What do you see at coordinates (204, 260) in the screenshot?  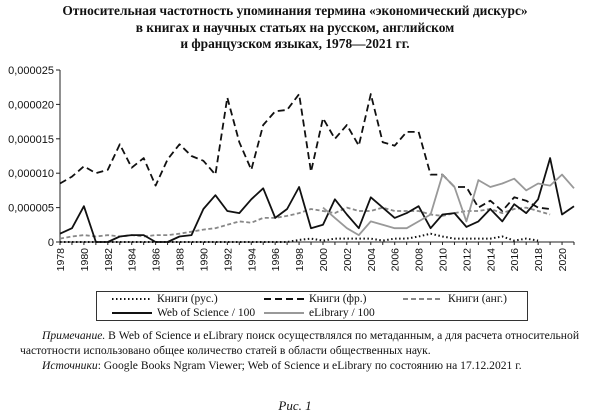 I see `x-tick-label: 1990` at bounding box center [204, 260].